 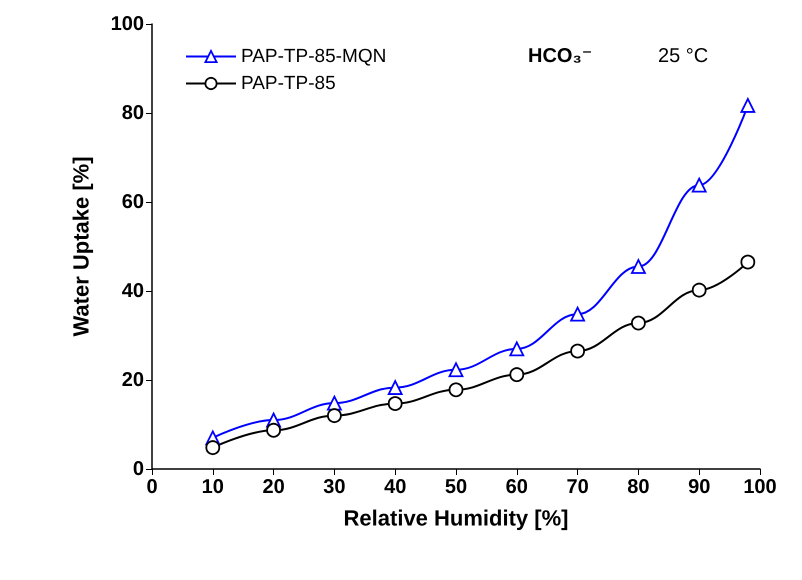 I want to click on y-tick-label: 80, so click(x=133, y=113).